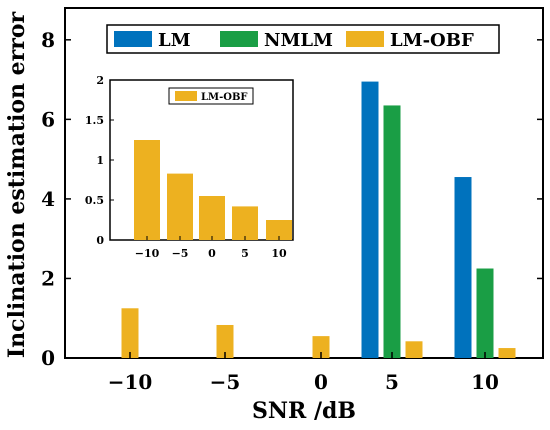 This screenshot has width=550, height=430. Describe the element at coordinates (100, 240) in the screenshot. I see `inset-y-tick-label: 0` at that location.